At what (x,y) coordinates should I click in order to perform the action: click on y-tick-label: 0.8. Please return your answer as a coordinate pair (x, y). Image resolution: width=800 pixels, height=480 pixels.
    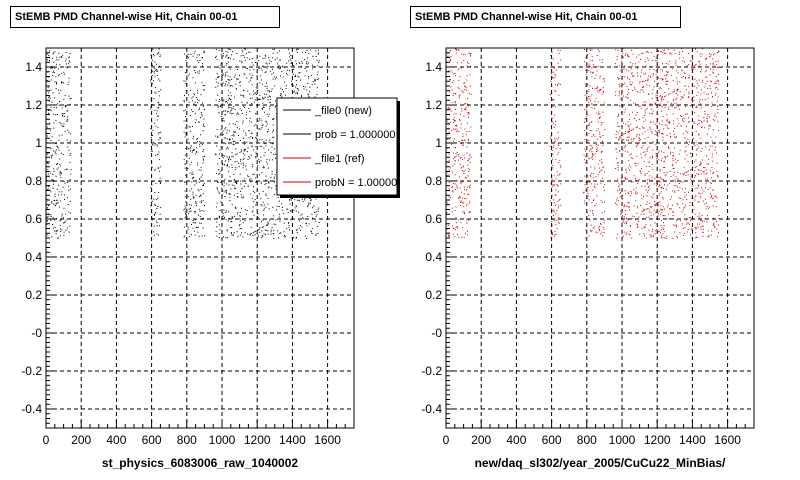
    Looking at the image, I should click on (33, 181).